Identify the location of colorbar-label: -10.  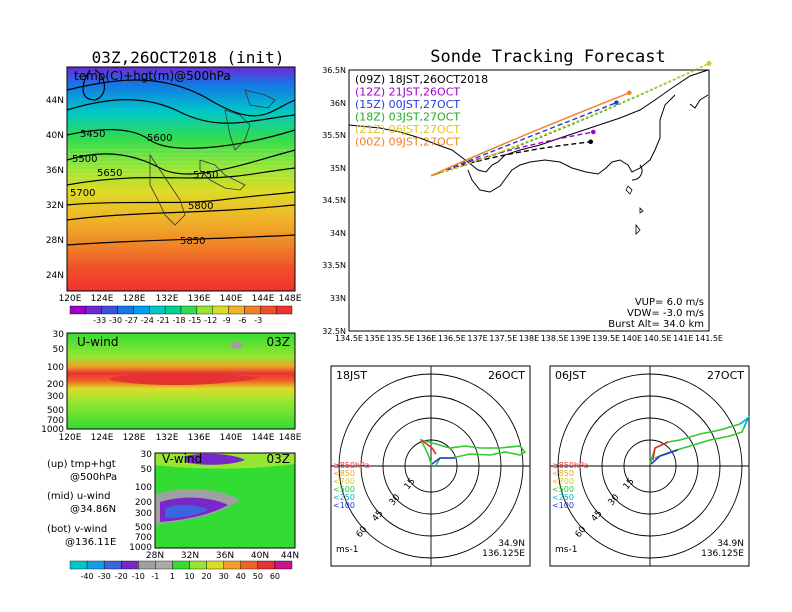
(138, 576).